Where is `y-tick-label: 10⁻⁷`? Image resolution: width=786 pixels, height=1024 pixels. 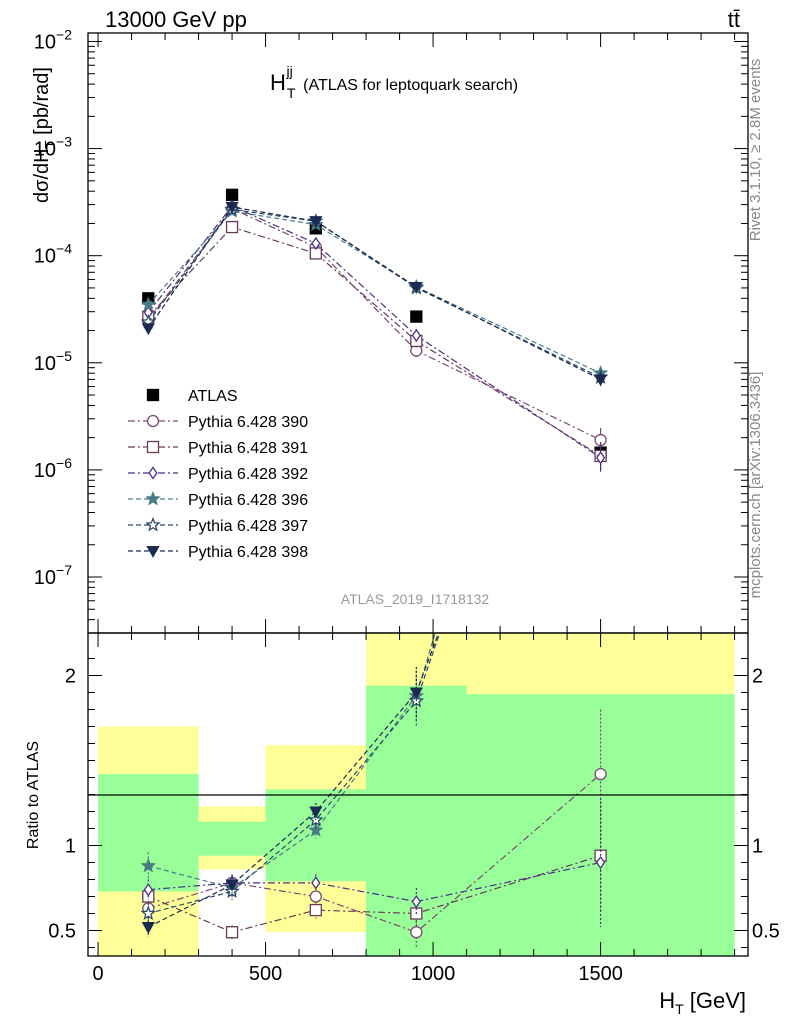 y-tick-label: 10⁻⁷ is located at coordinates (53, 575).